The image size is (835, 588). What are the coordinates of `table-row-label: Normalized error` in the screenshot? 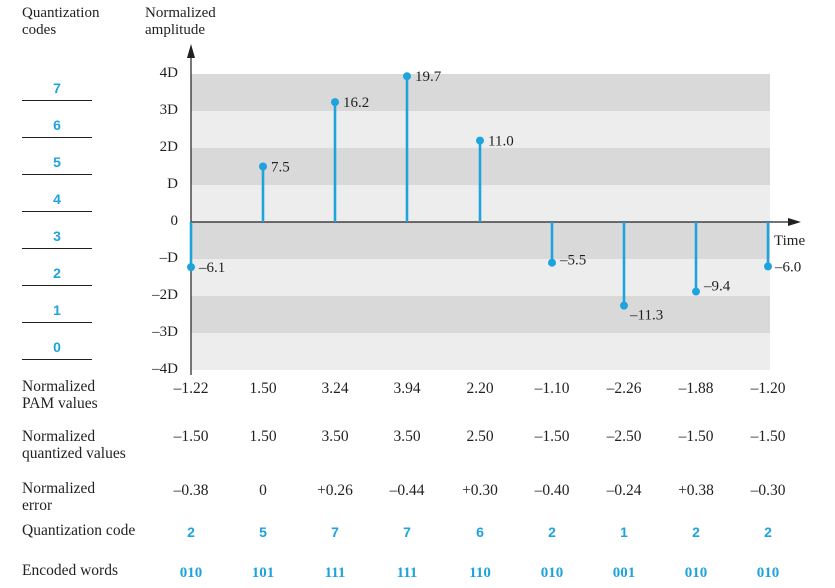 It's located at (59, 497).